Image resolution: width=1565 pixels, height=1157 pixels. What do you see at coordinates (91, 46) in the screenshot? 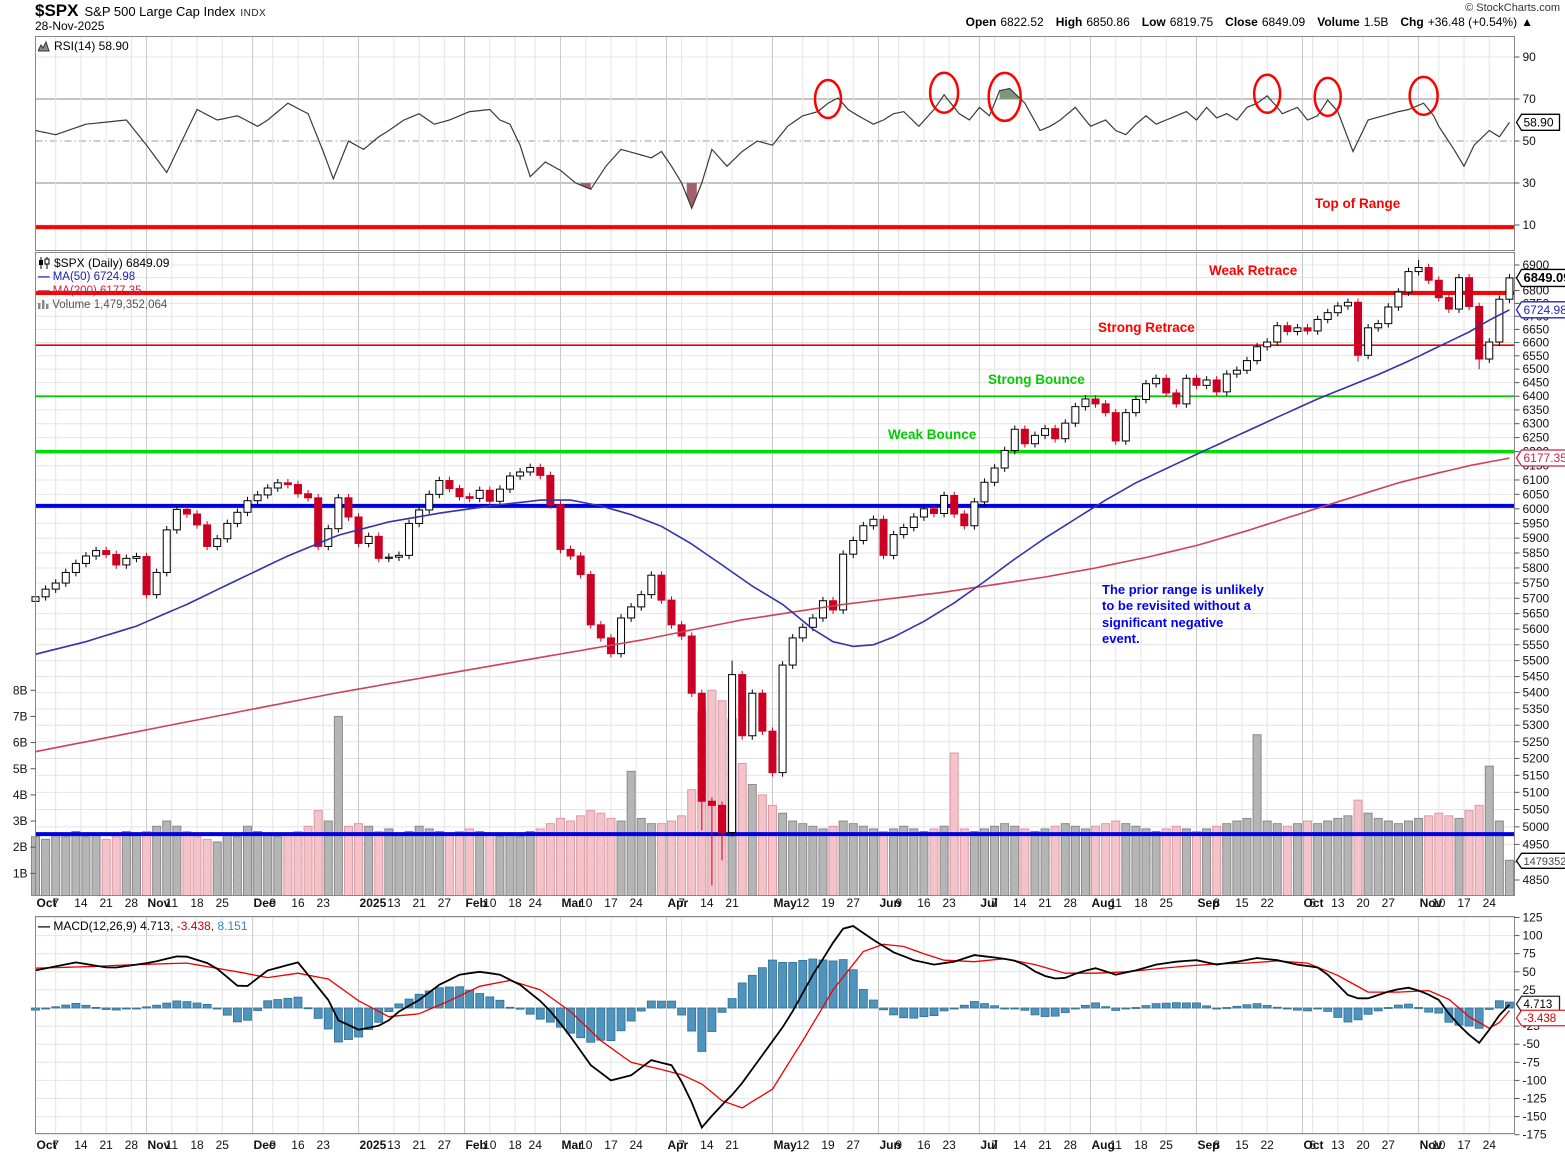
I see `rsi-legend-text: RSI(14) 58.90` at bounding box center [91, 46].